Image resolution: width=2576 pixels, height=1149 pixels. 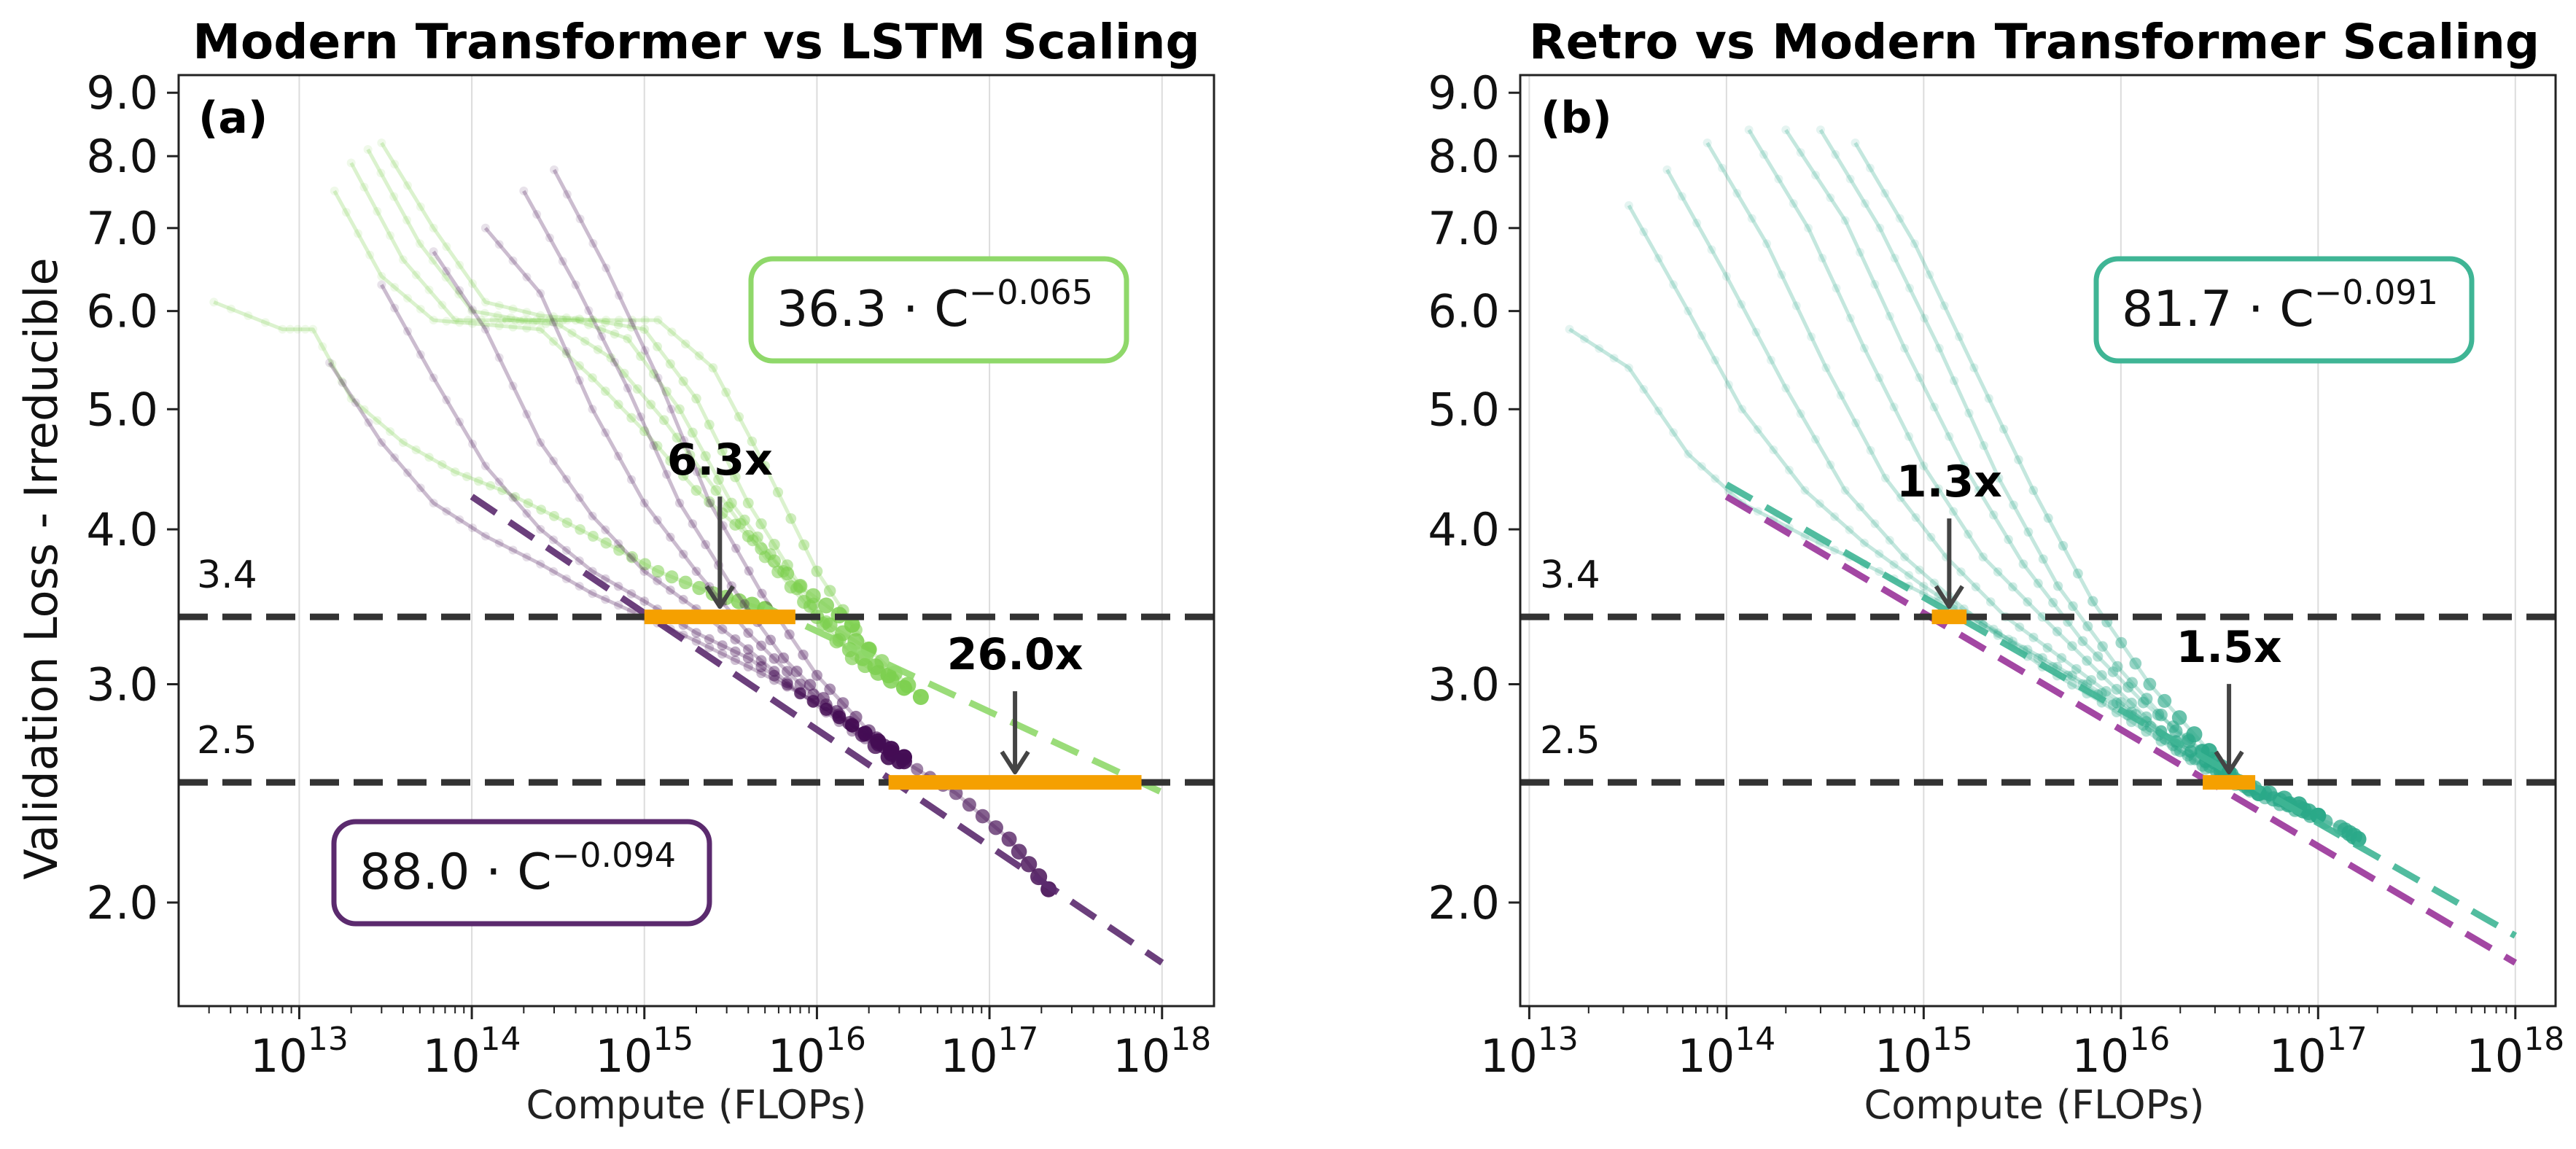 I want to click on fit-line, so click(x=817, y=730).